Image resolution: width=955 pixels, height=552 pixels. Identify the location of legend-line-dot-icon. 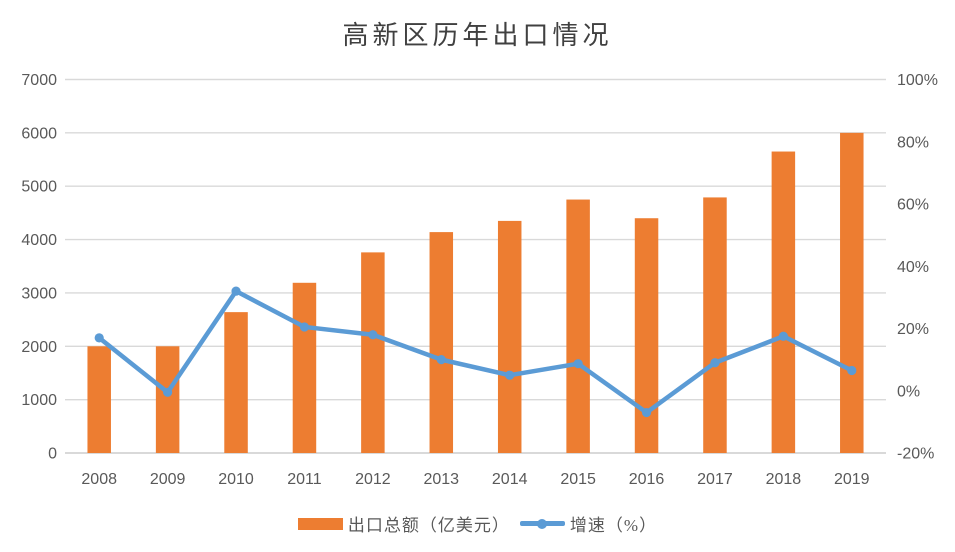
(541, 523).